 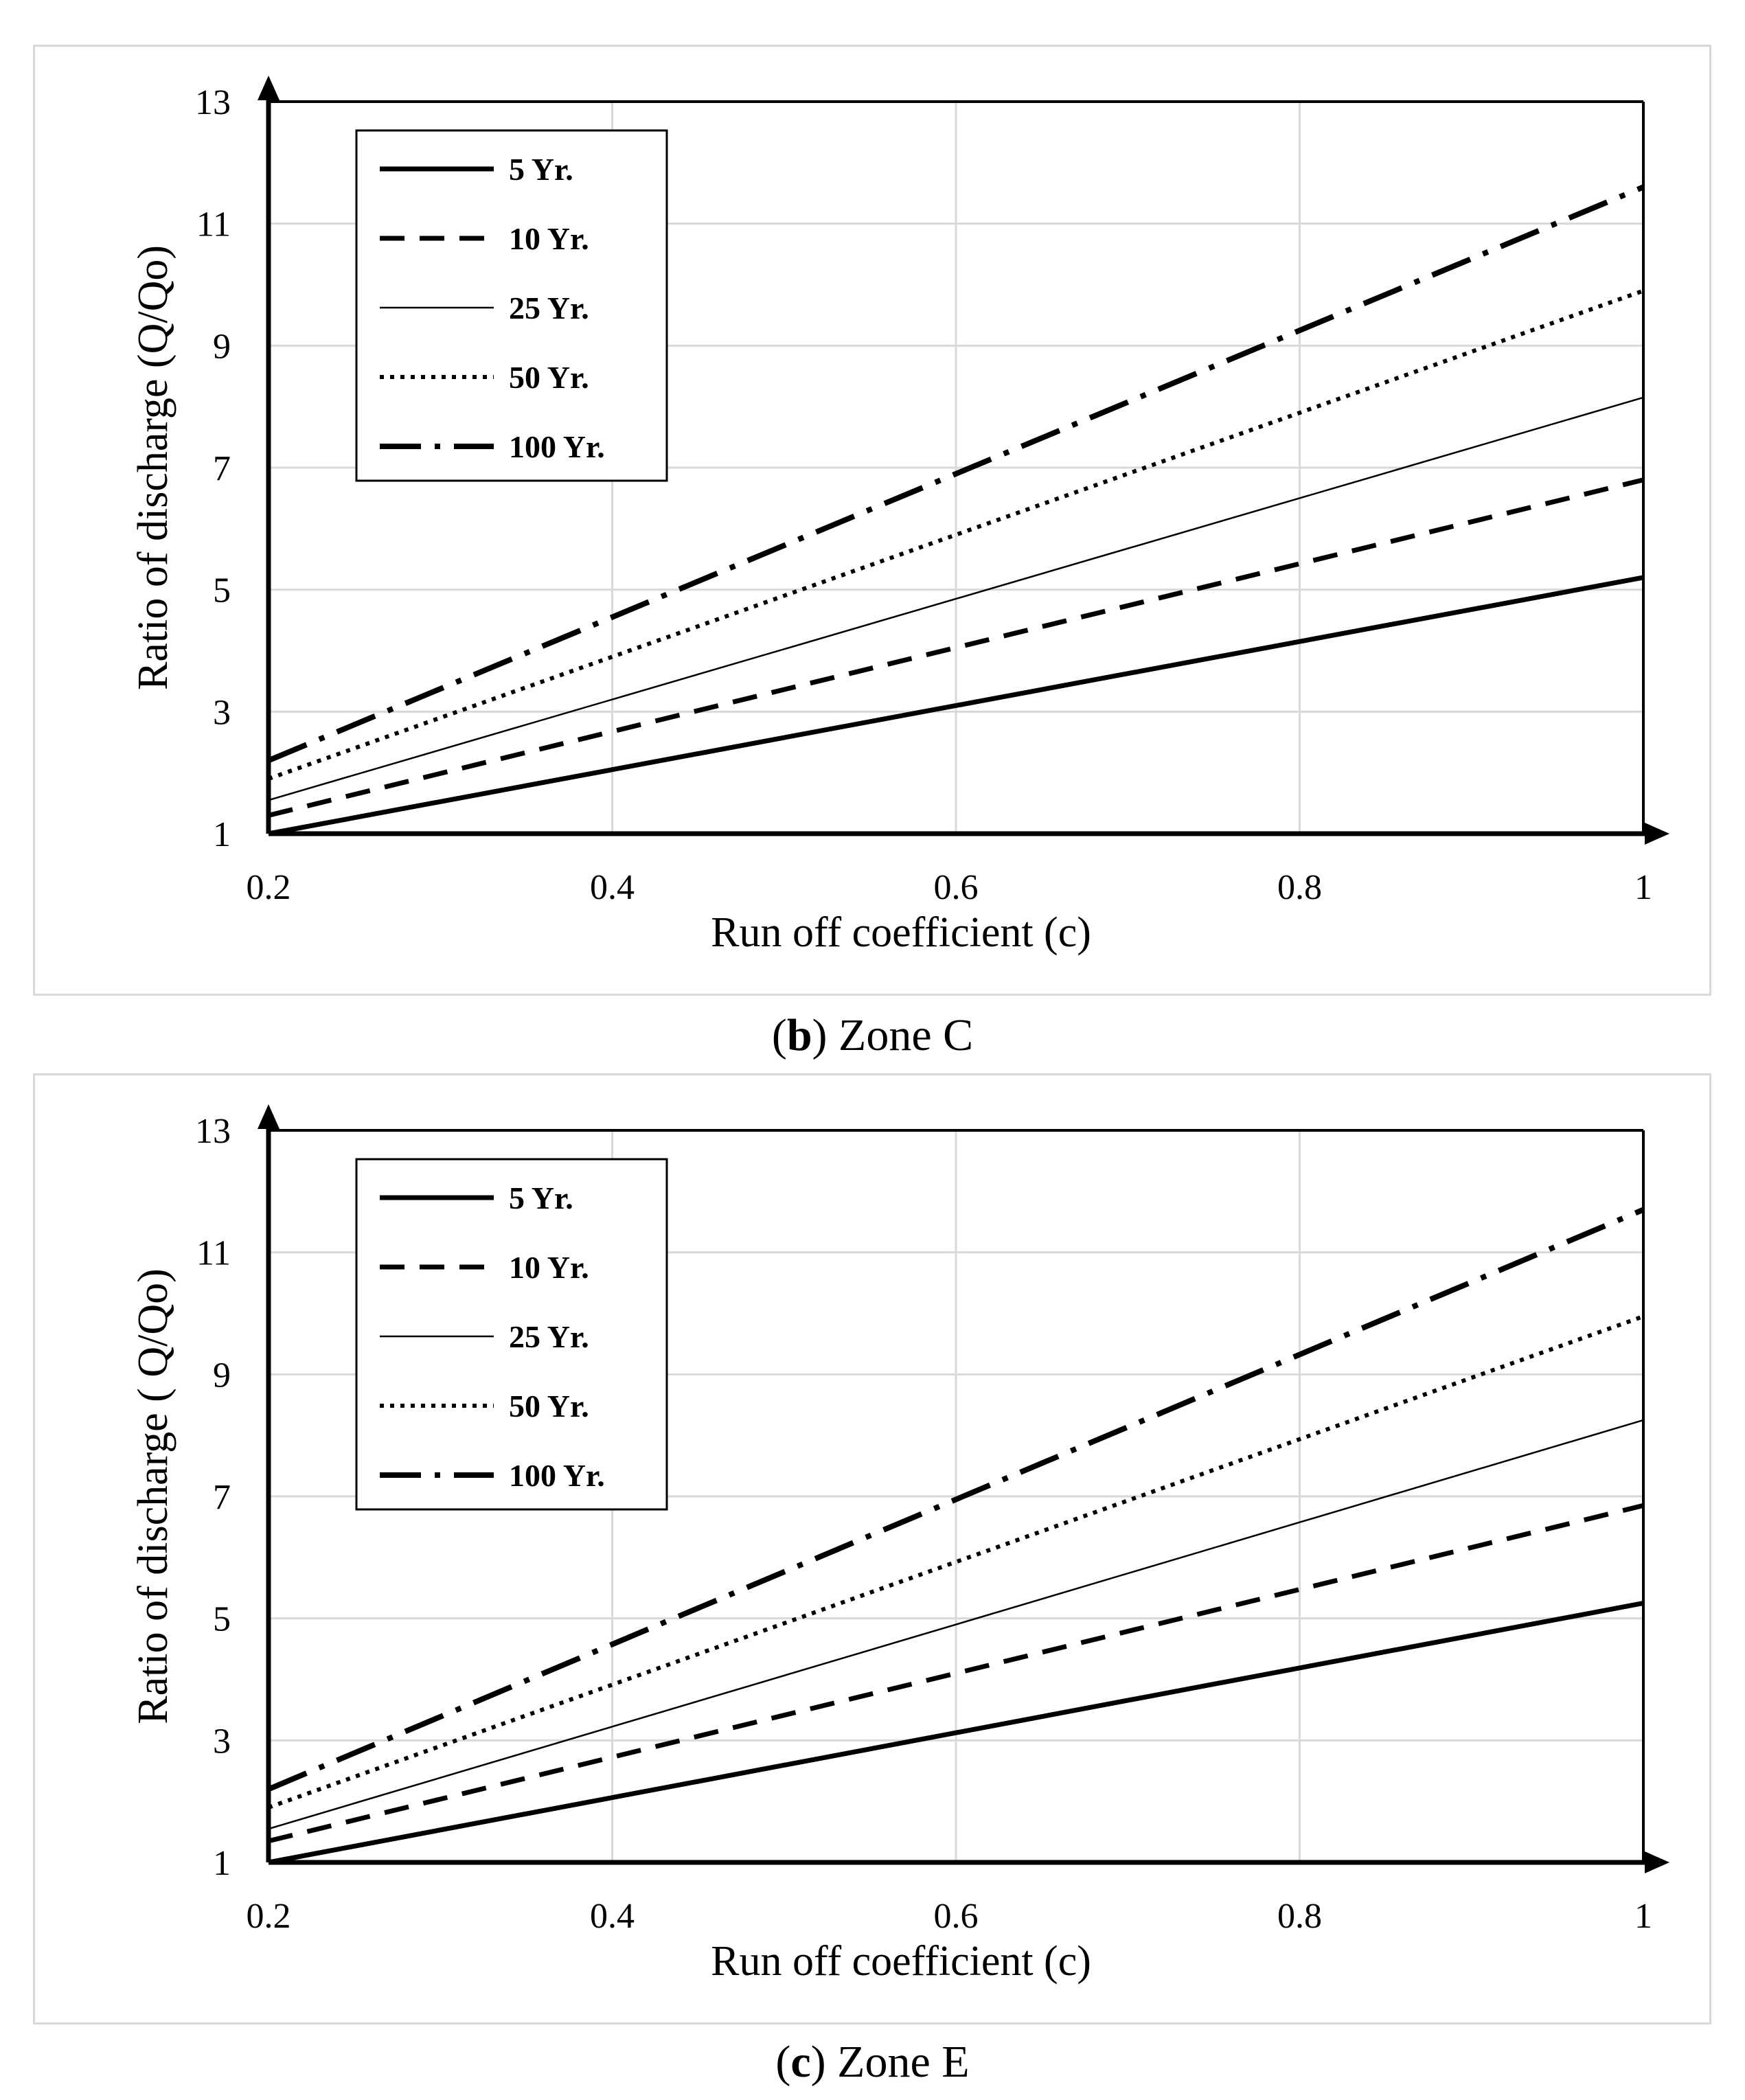 I want to click on figure-caption-zone-e: (c) Zone E, so click(x=872, y=2062).